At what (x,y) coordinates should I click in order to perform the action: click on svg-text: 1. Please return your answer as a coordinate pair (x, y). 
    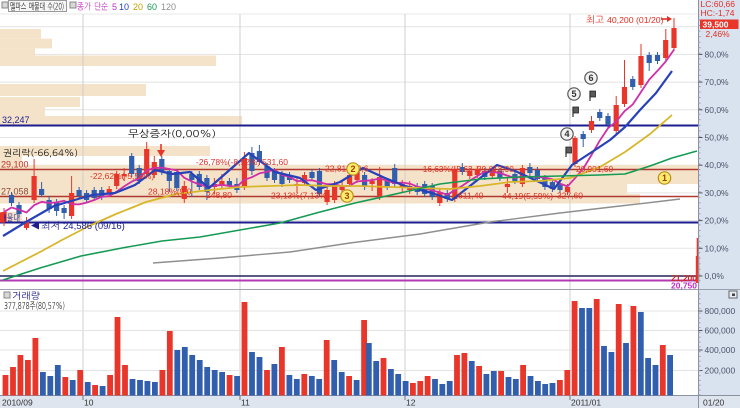
    Looking at the image, I should click on (664, 178).